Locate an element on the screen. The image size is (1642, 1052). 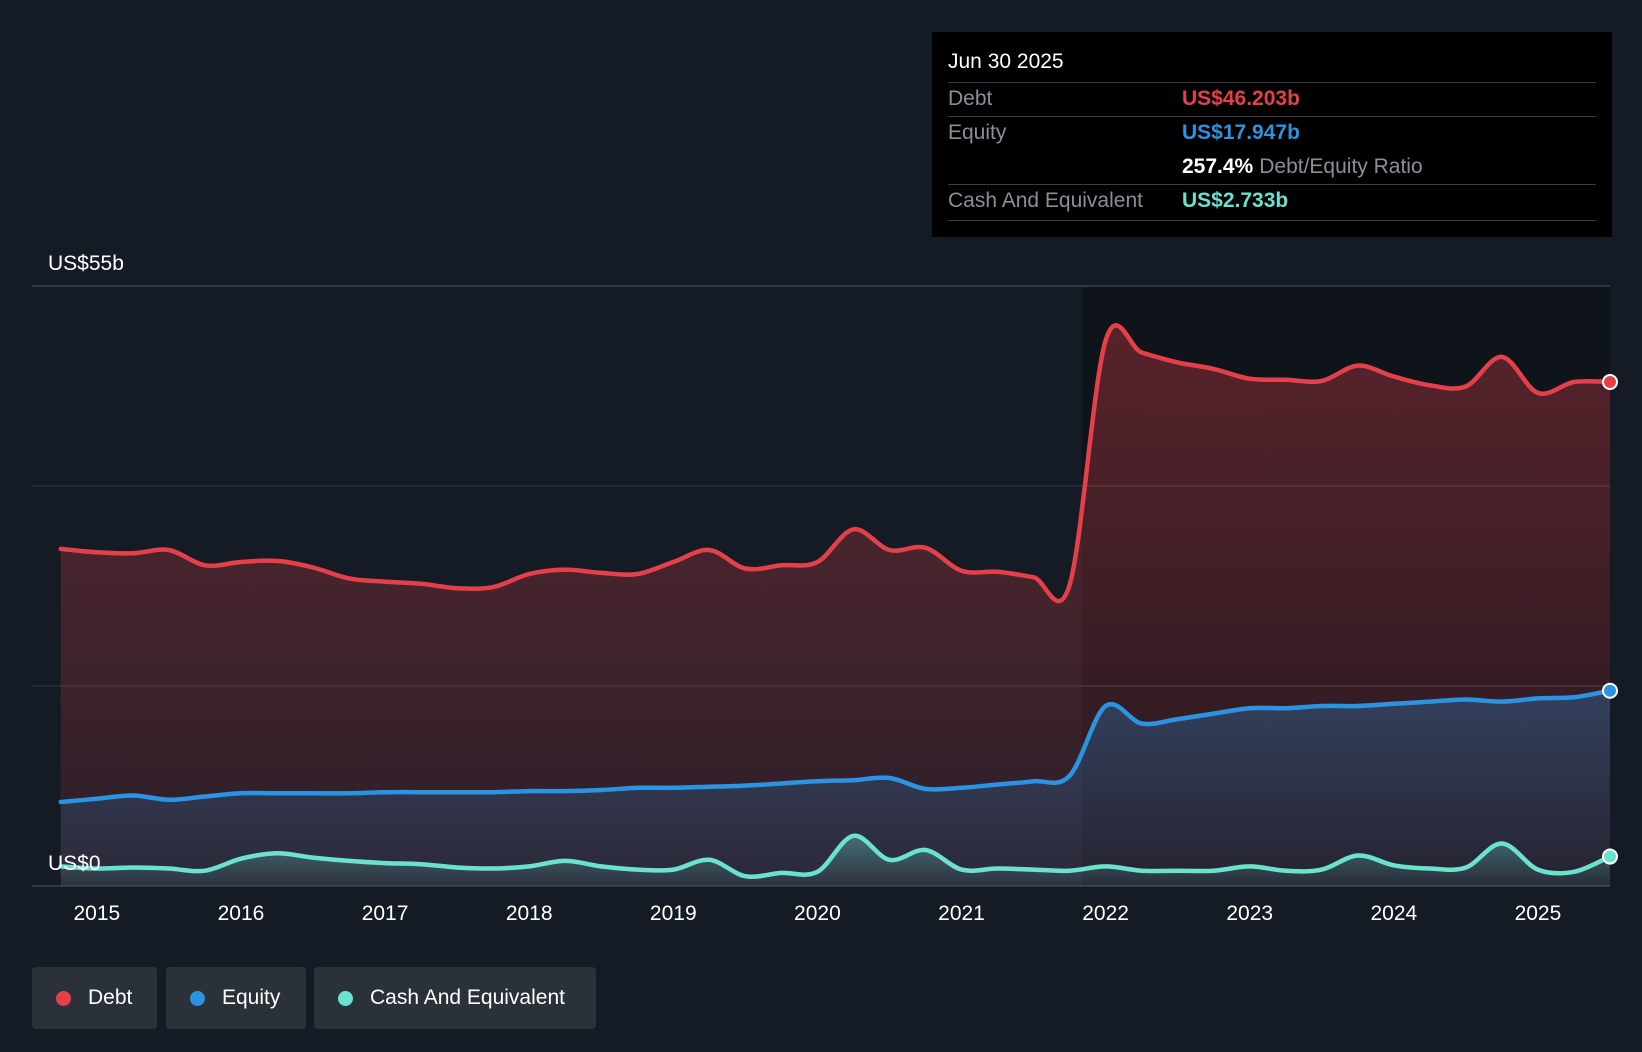
legend-item-debt: Debt is located at coordinates (94, 998).